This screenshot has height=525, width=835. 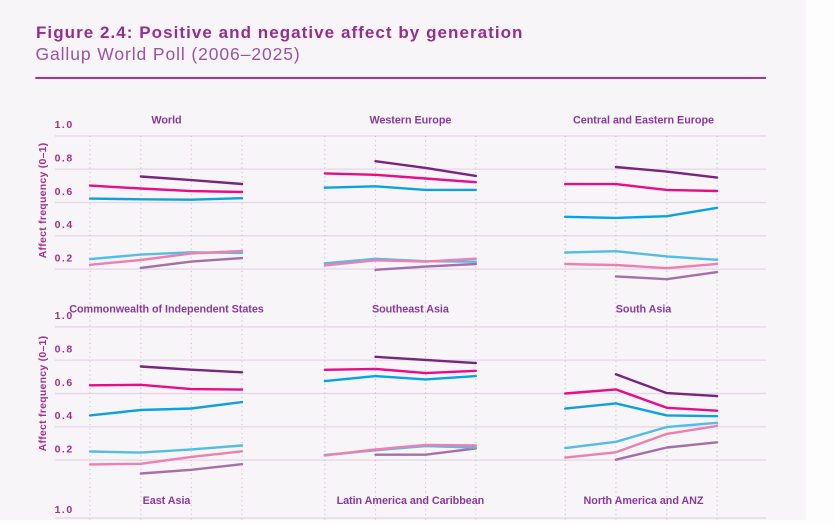 I want to click on svg-text: Southeast Asia, so click(x=411, y=309).